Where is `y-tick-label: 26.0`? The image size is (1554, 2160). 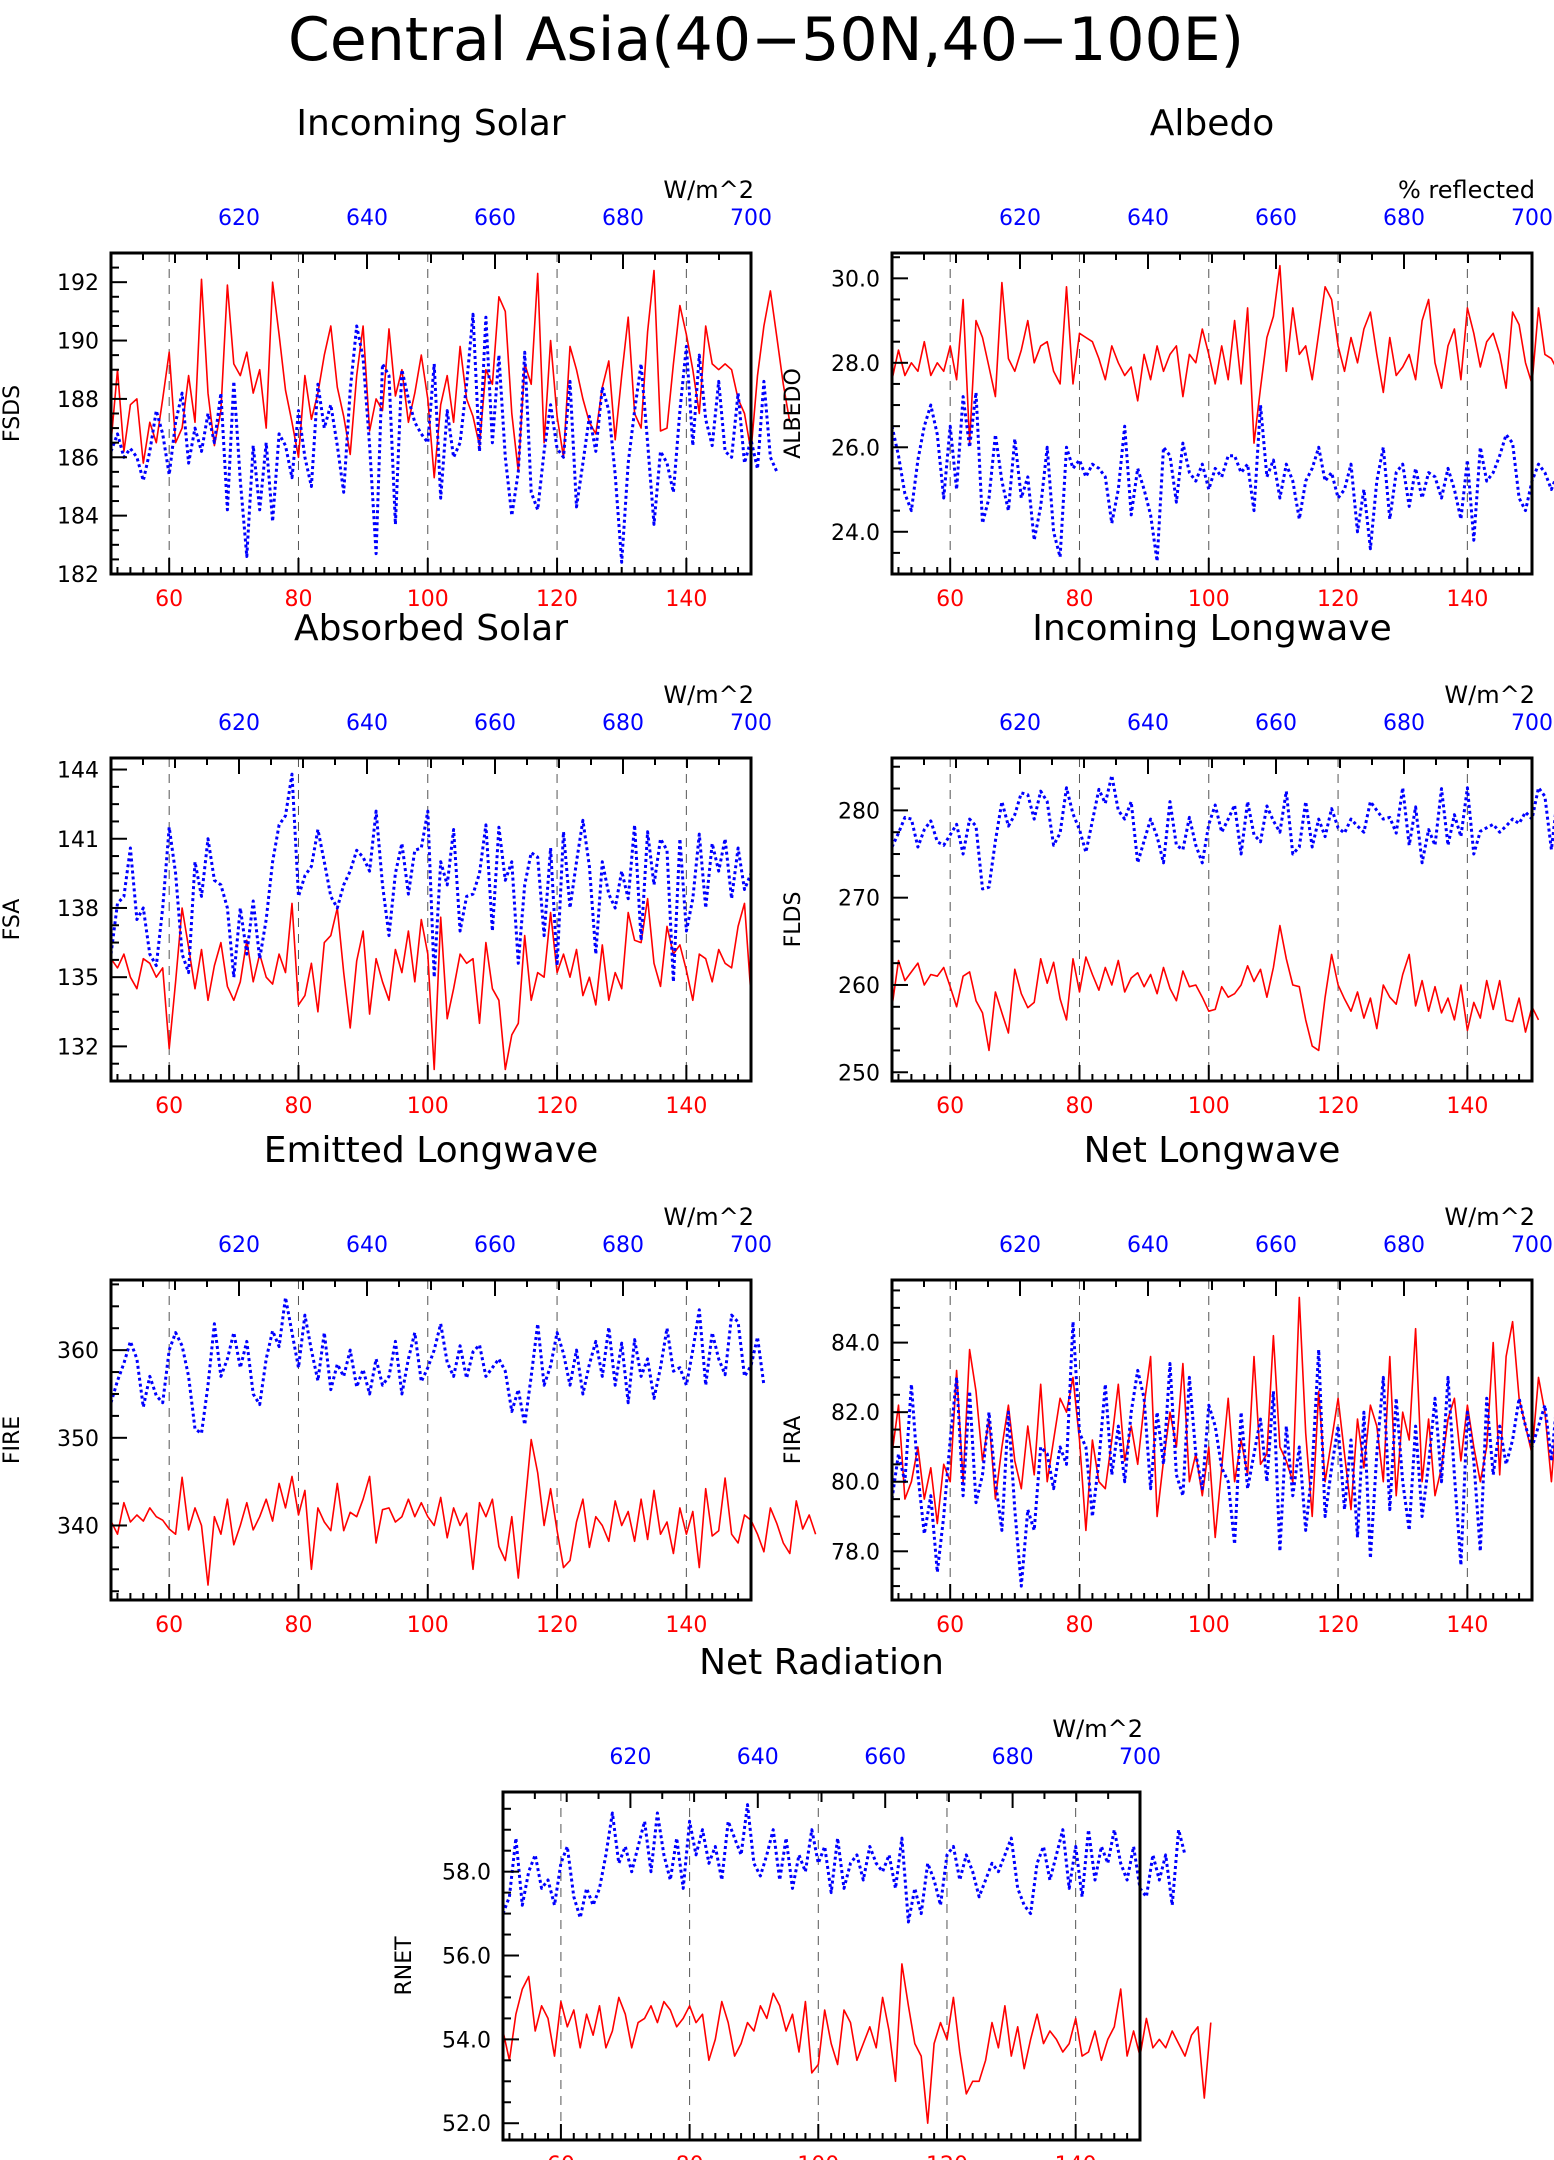 y-tick-label: 26.0 is located at coordinates (855, 448).